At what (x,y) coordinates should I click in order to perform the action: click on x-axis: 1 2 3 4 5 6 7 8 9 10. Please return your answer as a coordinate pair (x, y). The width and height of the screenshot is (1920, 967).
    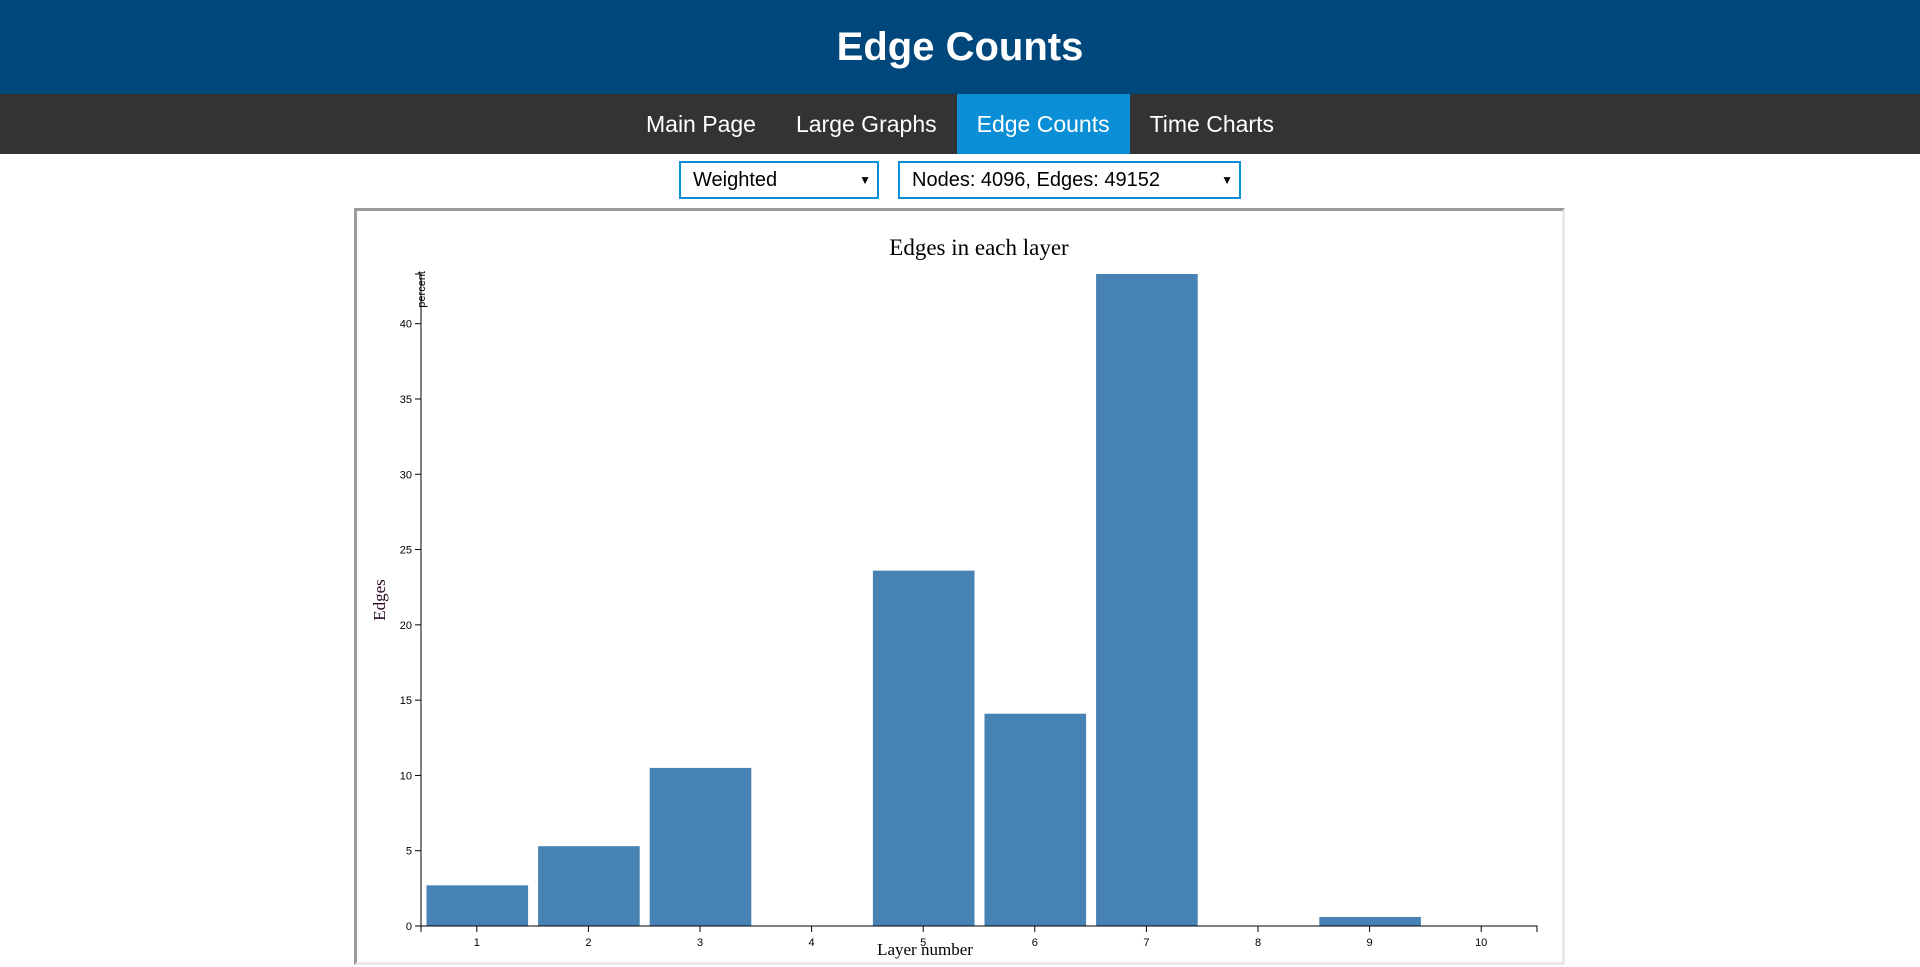
    Looking at the image, I should click on (979, 937).